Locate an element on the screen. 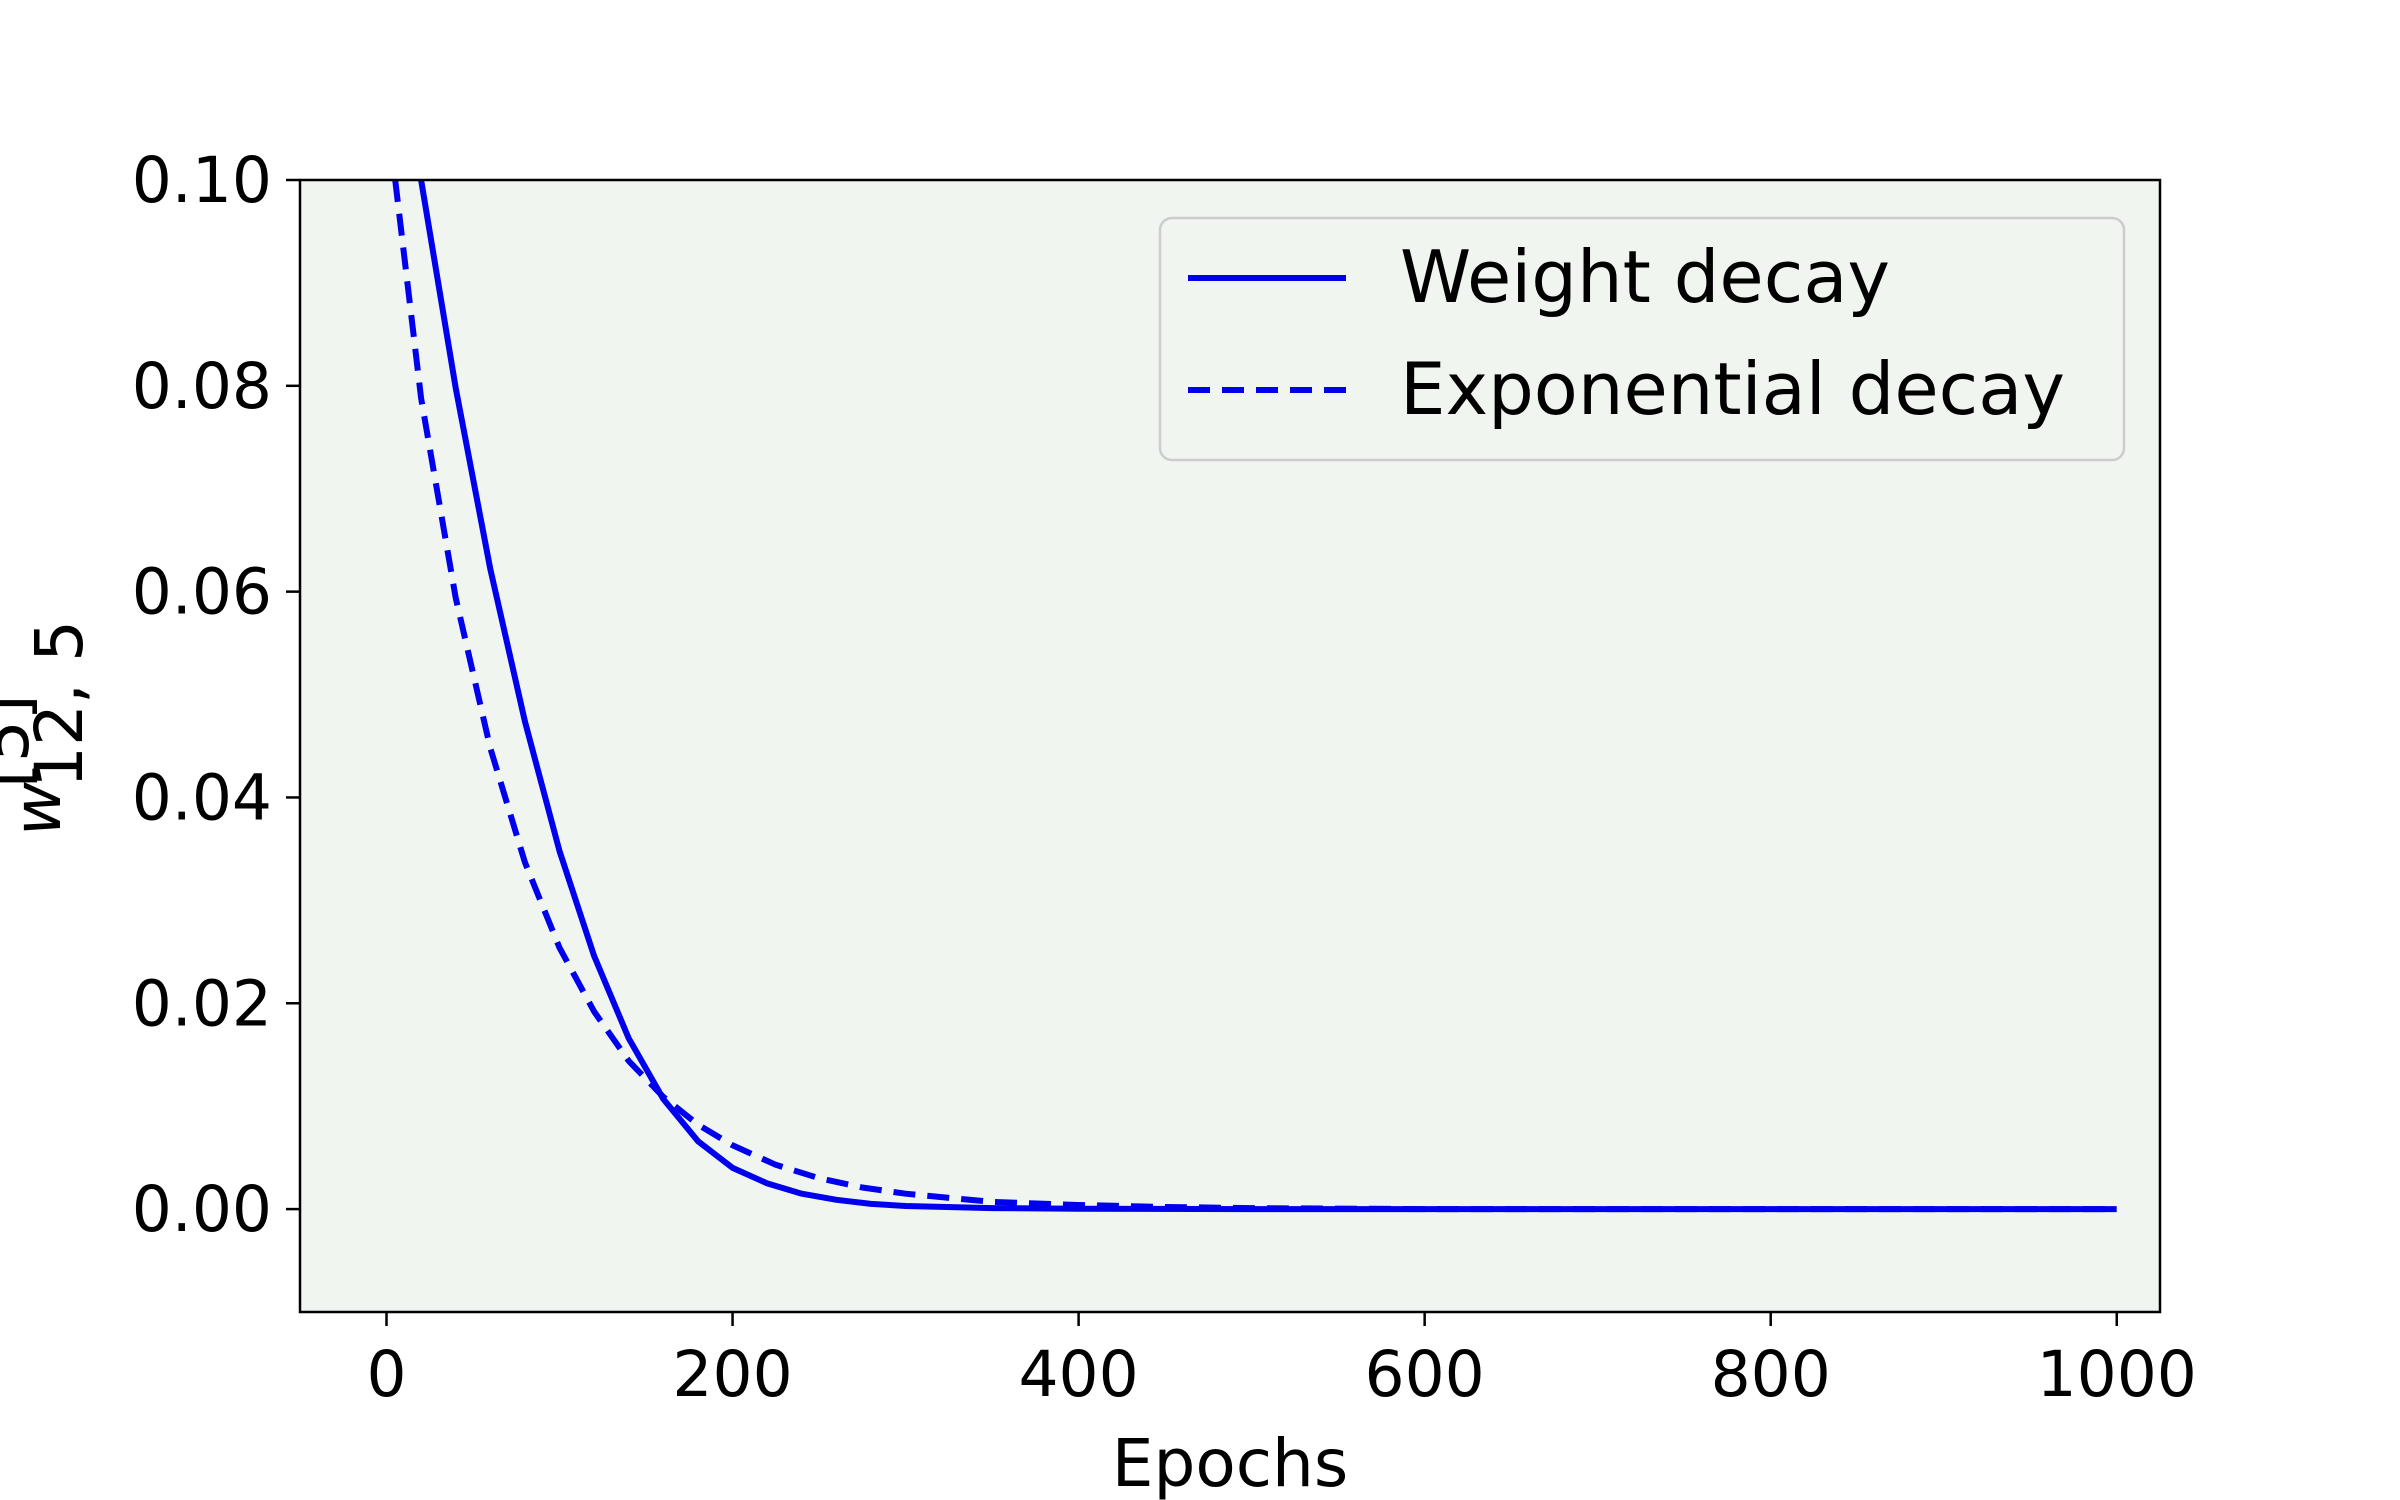 This screenshot has width=2400, height=1500. y-axis-label-superscript: [5] is located at coordinates (22, 742).